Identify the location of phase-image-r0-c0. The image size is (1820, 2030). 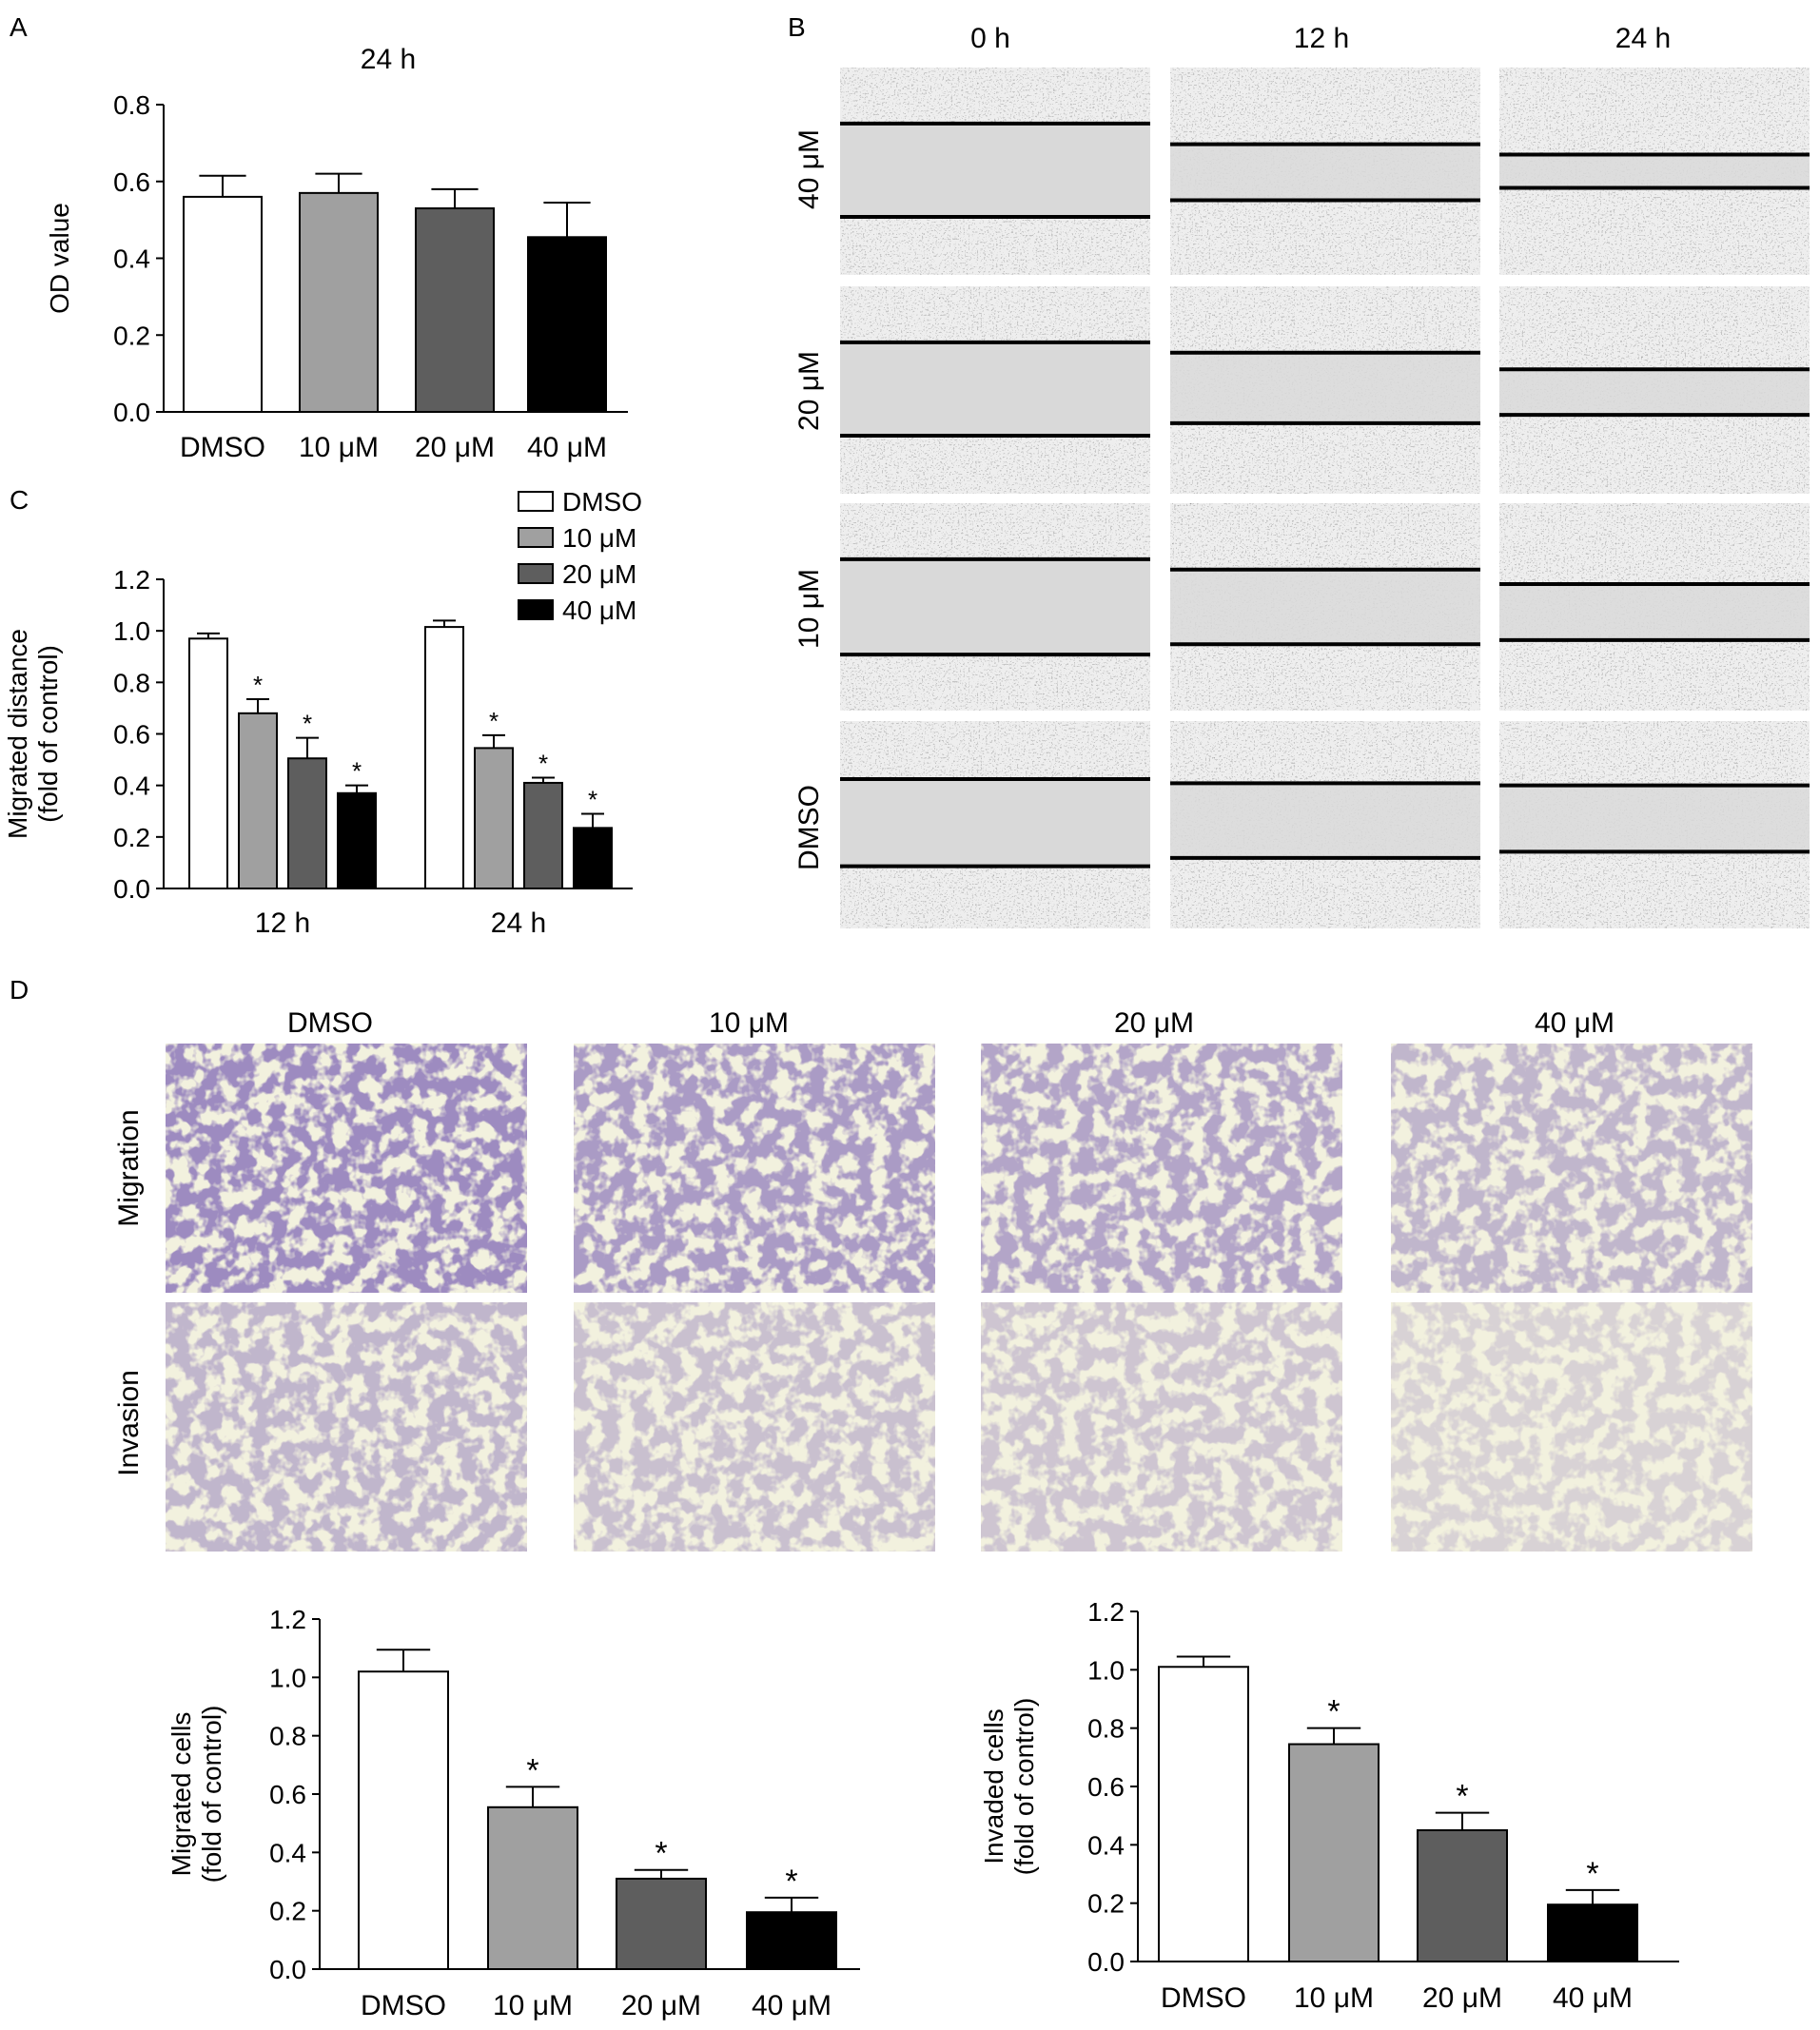
(995, 171).